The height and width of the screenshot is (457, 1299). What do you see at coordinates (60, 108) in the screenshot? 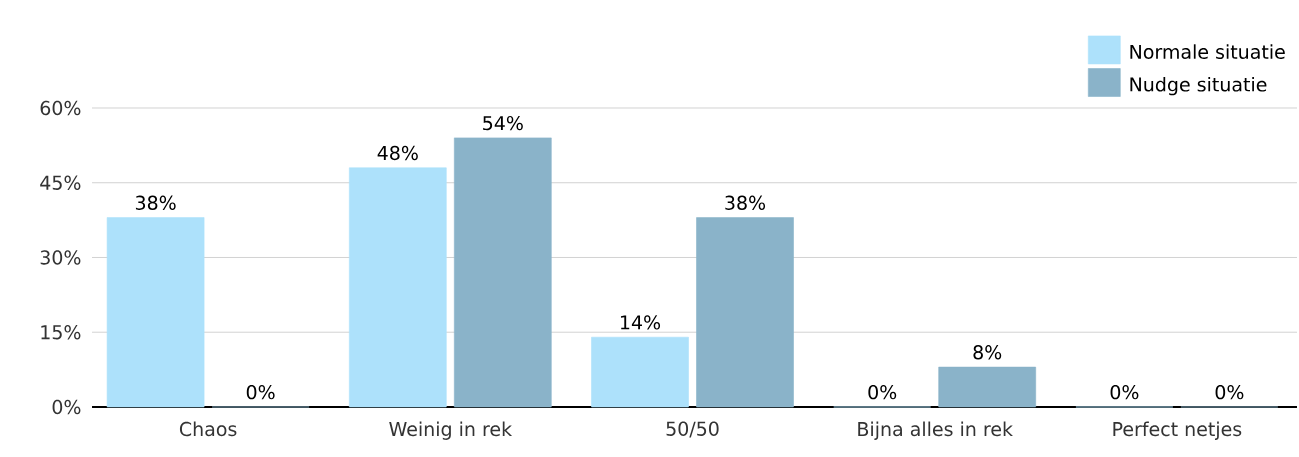
I see `y-tick-label: 60%` at bounding box center [60, 108].